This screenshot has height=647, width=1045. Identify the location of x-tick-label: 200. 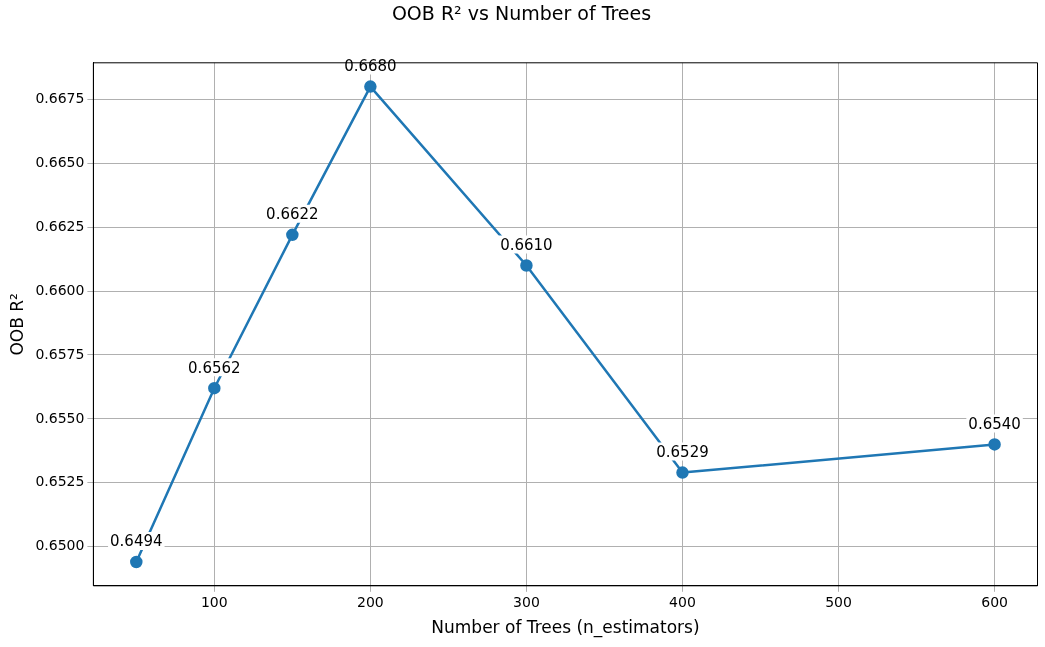
(370, 601).